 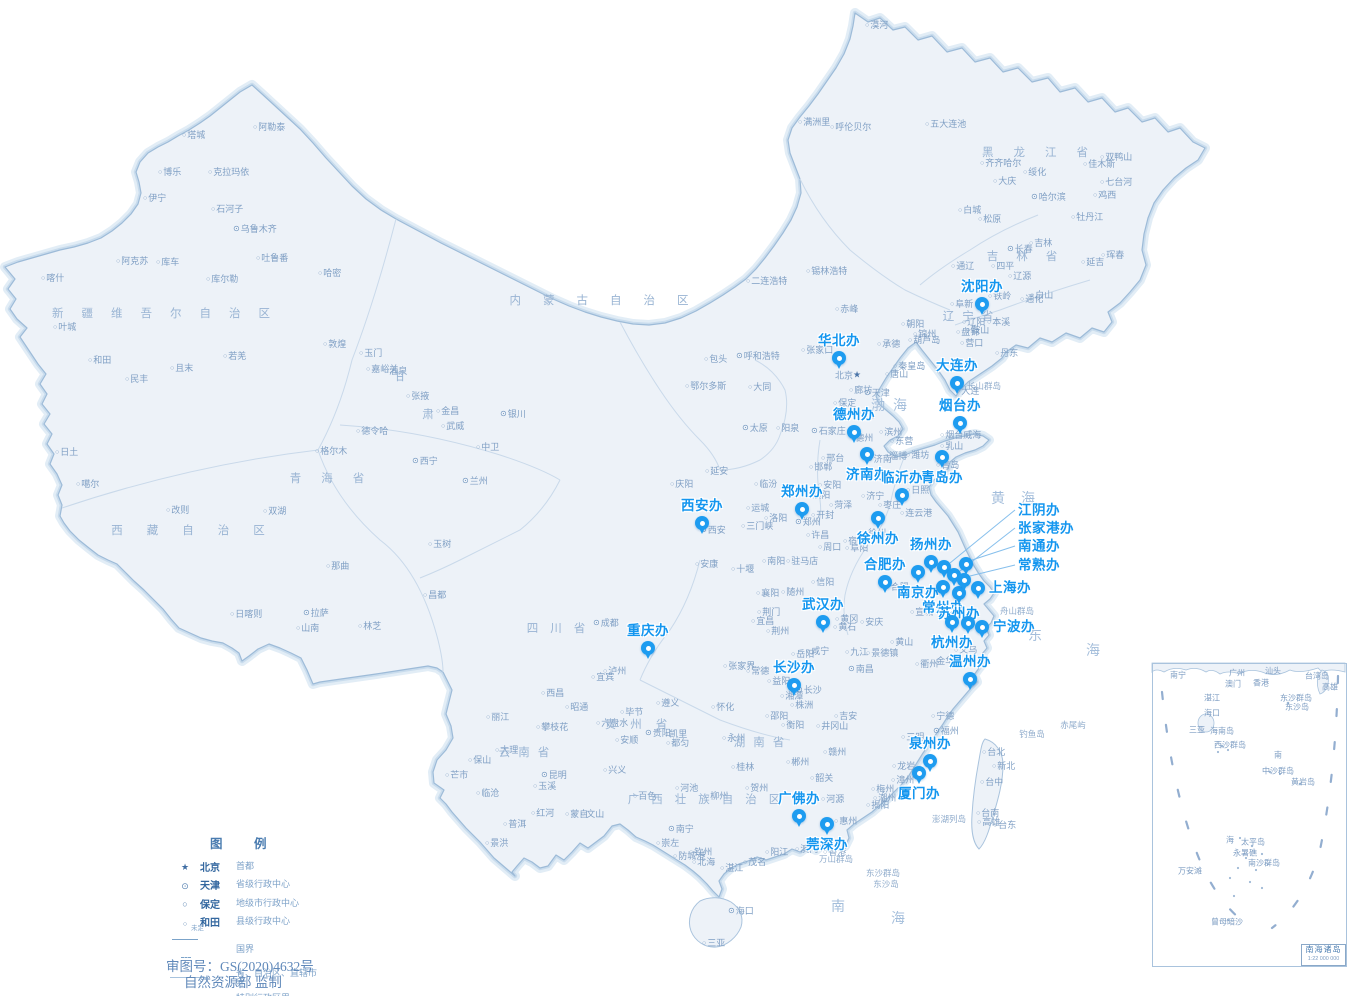 What do you see at coordinates (930, 743) in the screenshot?
I see `office-label: 泉州办` at bounding box center [930, 743].